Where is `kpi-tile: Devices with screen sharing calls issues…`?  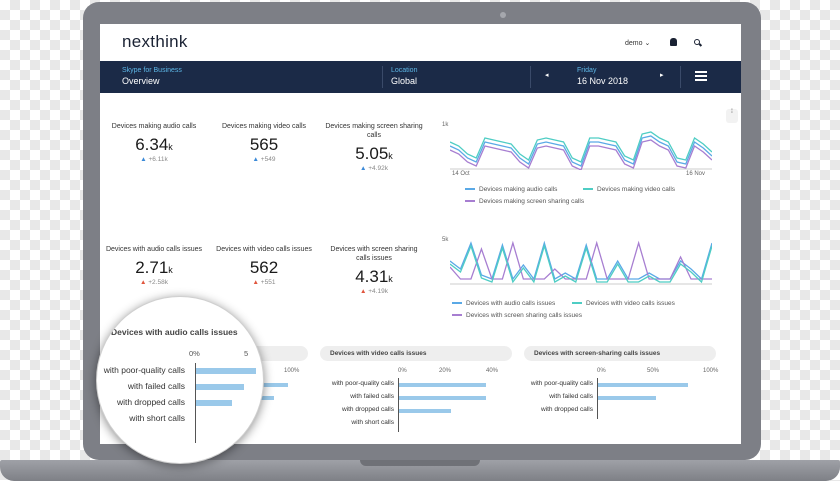 kpi-tile: Devices with screen sharing calls issues… is located at coordinates (374, 270).